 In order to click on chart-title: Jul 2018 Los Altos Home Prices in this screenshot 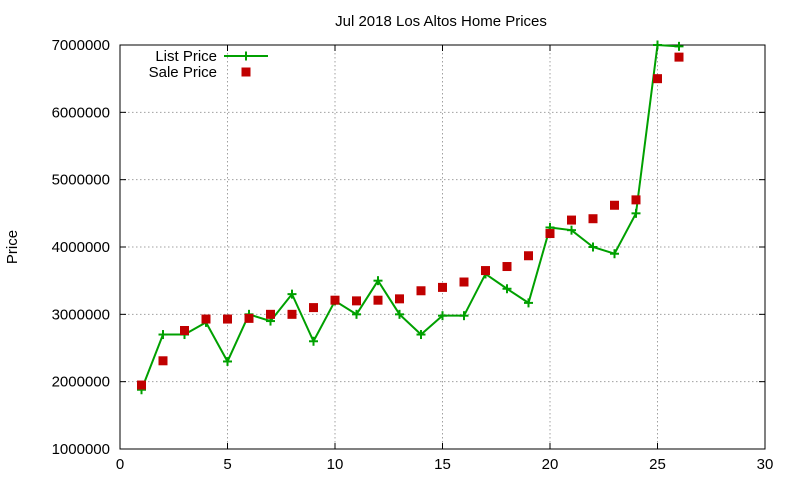, I will do `click(441, 21)`.